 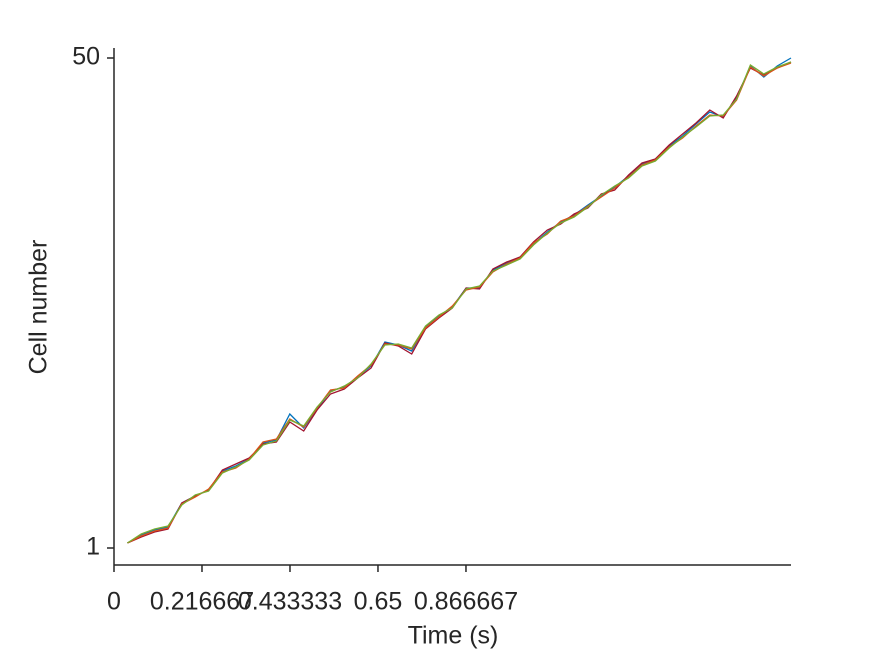 What do you see at coordinates (466, 602) in the screenshot?
I see `x-tick-label: 0.866667` at bounding box center [466, 602].